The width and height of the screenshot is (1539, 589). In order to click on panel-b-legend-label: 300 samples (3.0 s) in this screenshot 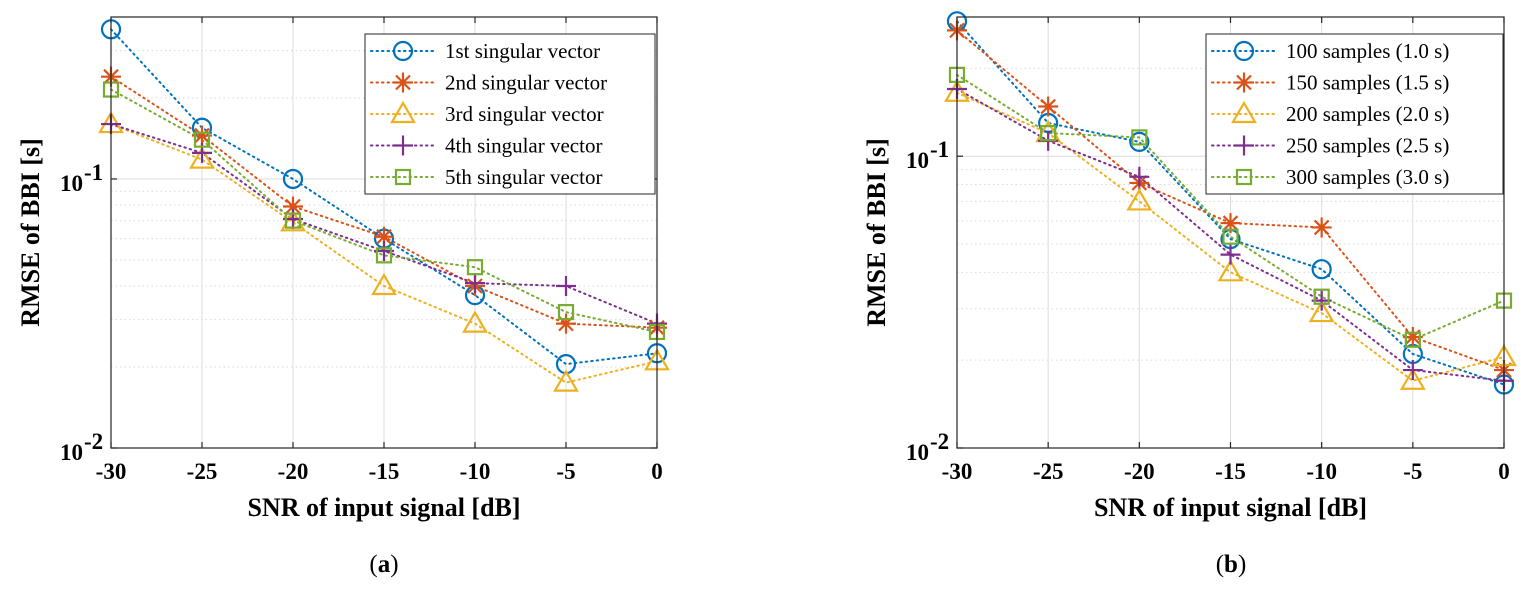, I will do `click(1367, 177)`.